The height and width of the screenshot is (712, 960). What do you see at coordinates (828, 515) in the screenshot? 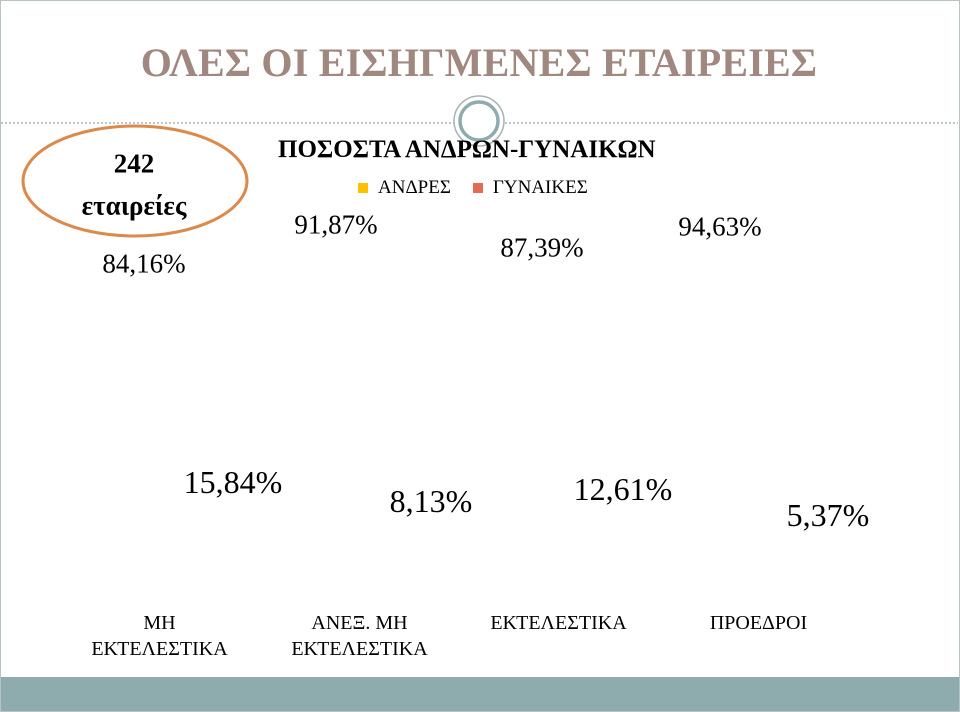
I see `data-label-women-3: 5,37%` at bounding box center [828, 515].